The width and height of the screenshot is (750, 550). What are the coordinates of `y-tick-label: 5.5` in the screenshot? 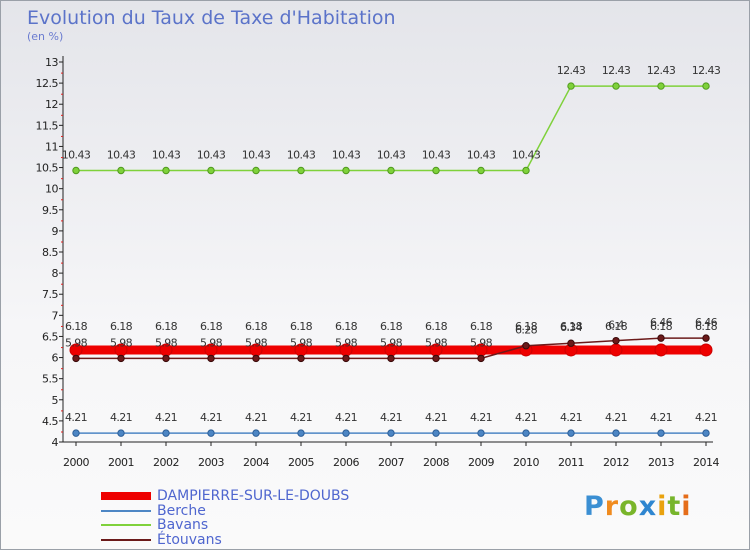 It's located at (50, 379).